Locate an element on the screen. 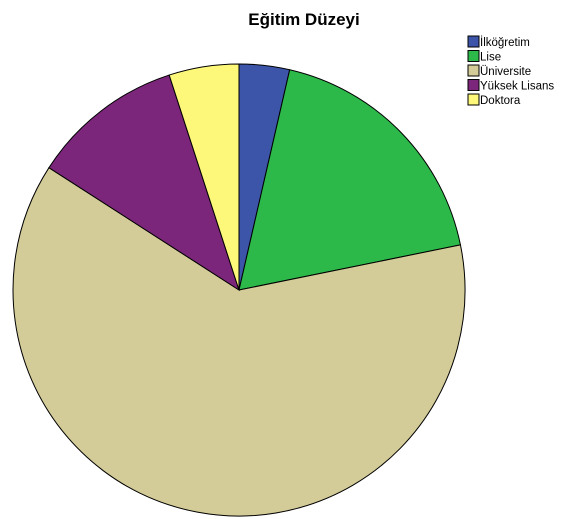 The image size is (576, 519). legend-label-1: Lise is located at coordinates (490, 58).